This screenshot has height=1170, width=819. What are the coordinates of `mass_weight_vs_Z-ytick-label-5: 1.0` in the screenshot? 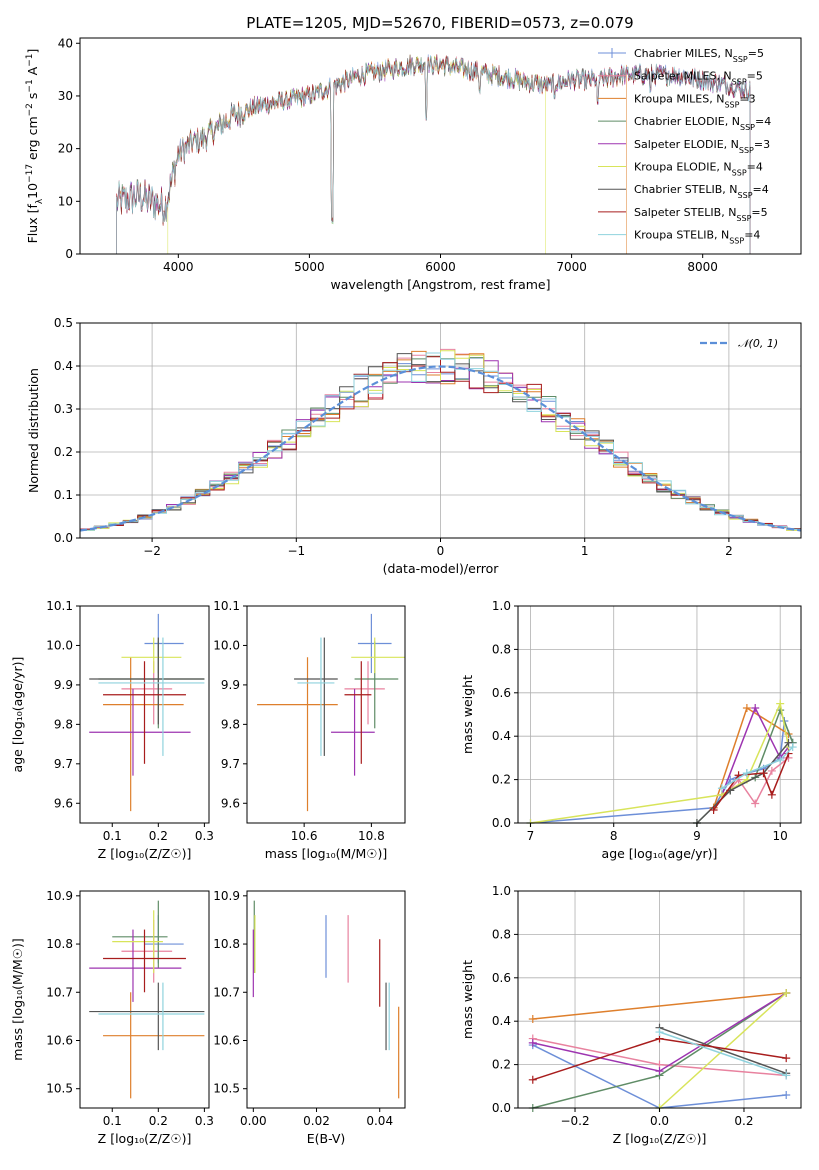 It's located at (501, 891).